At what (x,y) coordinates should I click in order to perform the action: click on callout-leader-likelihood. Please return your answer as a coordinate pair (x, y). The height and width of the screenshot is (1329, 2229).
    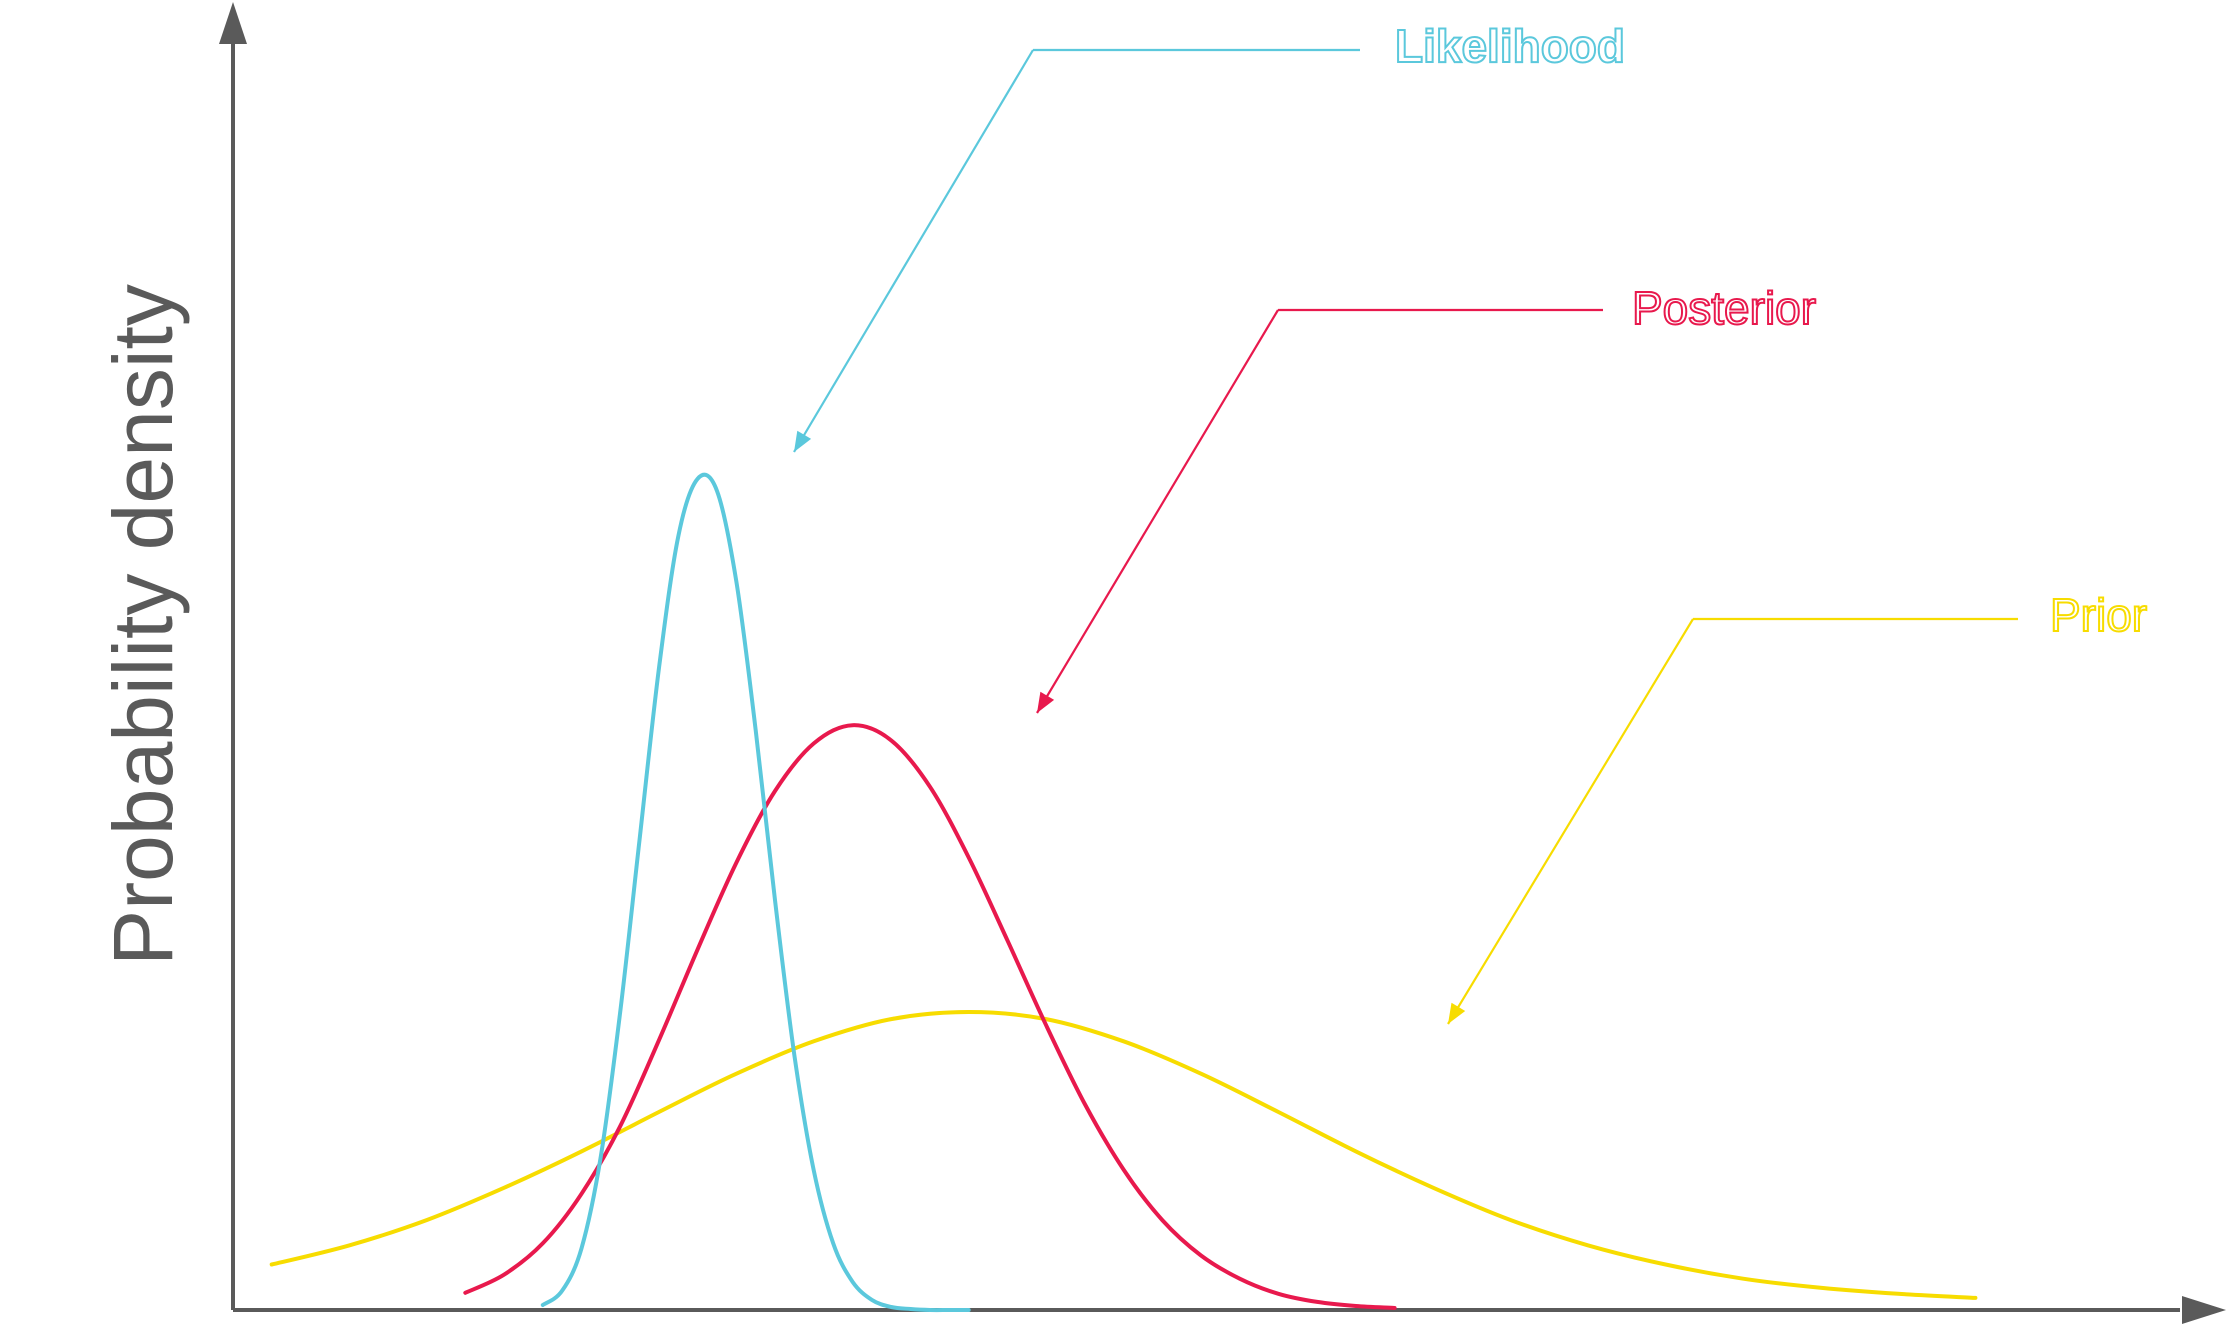
    Looking at the image, I should click on (913, 251).